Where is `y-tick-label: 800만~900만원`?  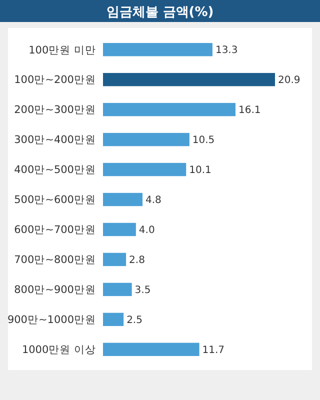 y-tick-label: 800만~900만원 is located at coordinates (55, 290).